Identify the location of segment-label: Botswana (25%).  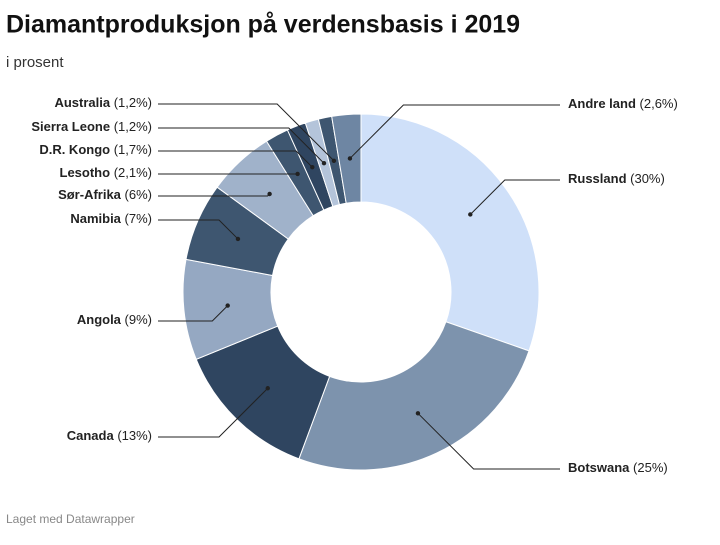
(618, 467).